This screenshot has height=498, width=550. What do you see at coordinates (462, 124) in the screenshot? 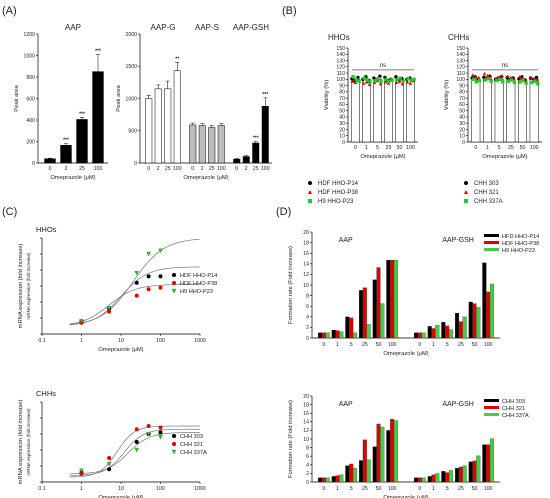
I see `chart-B2-ytick-label: 30` at bounding box center [462, 124].